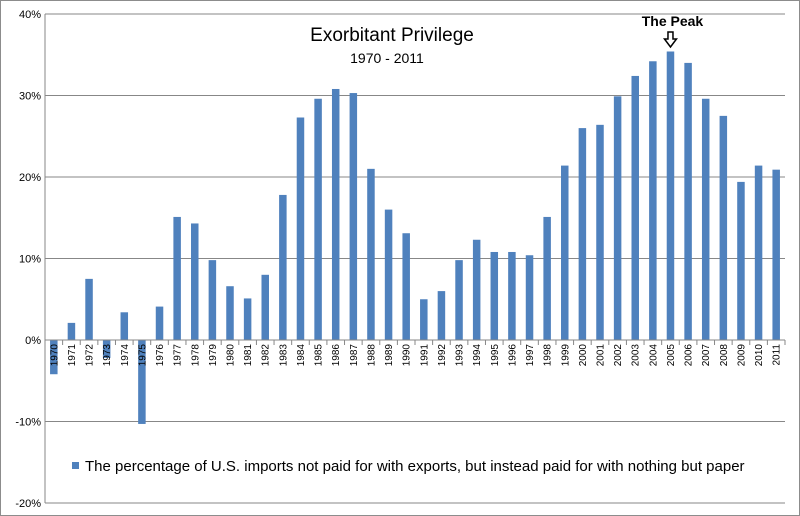 This screenshot has height=516, width=800. Describe the element at coordinates (547, 278) in the screenshot. I see `bar-1998` at that location.